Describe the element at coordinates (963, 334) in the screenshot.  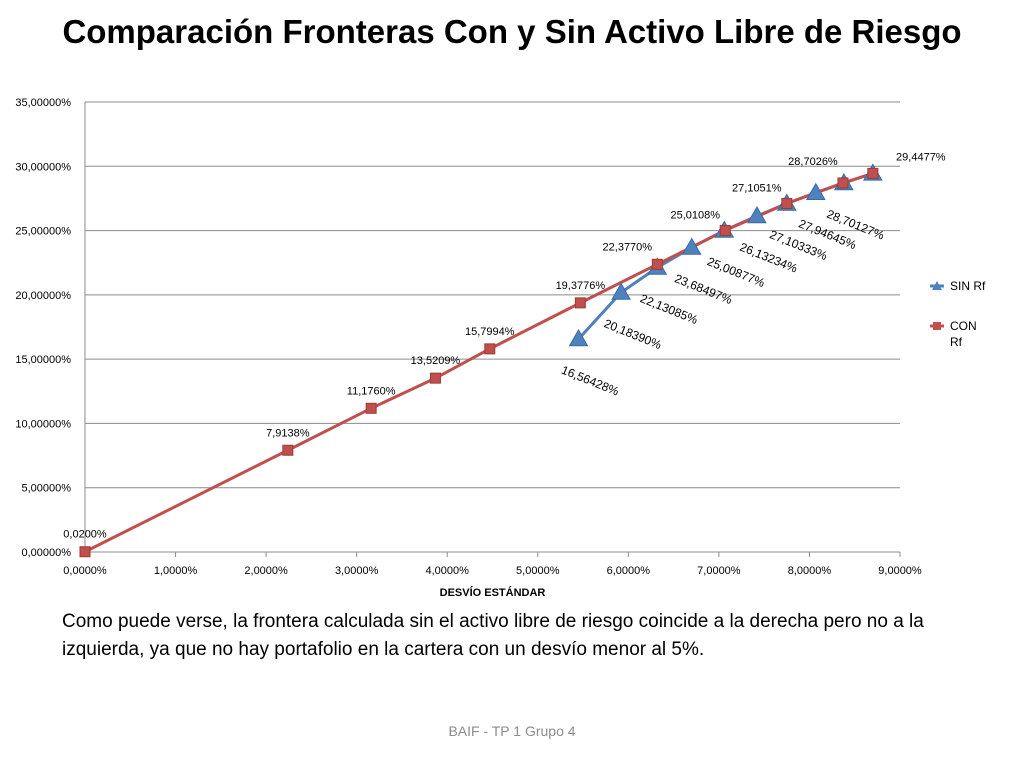
I see `legend-label-con-rf: CON Rf` at that location.